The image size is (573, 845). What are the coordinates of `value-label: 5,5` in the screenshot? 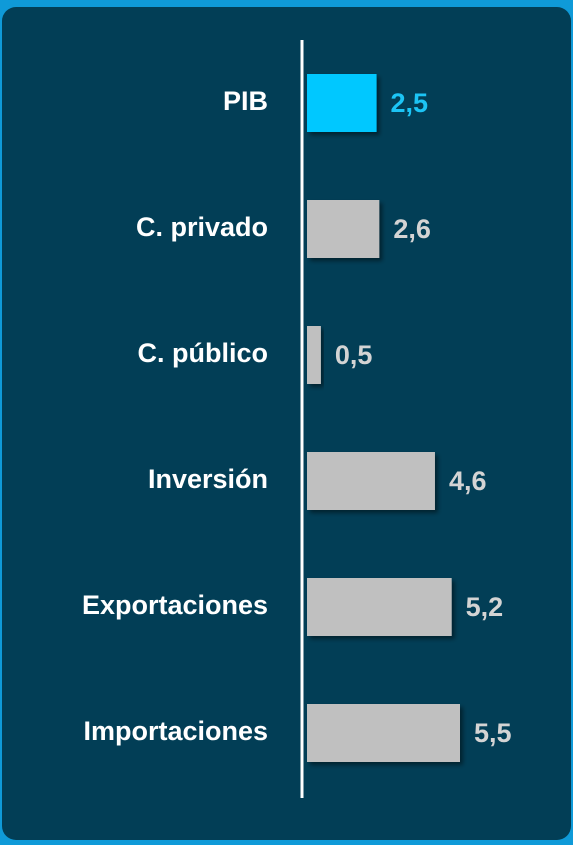 It's located at (493, 733).